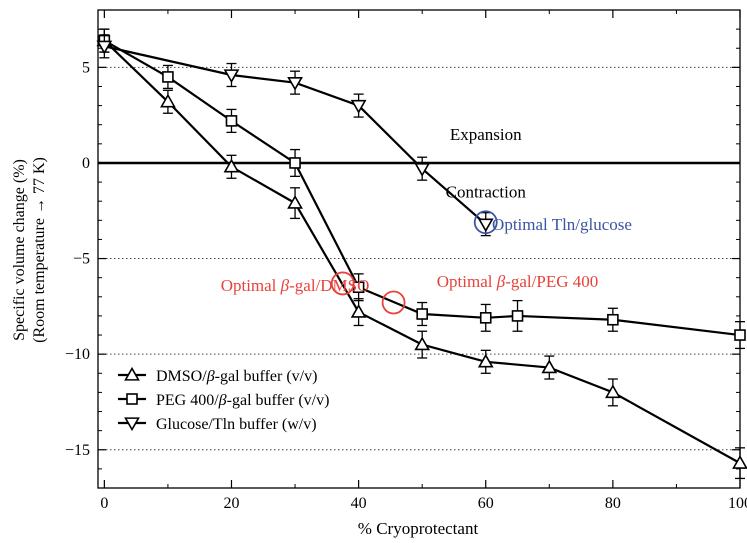 The image size is (747, 543). What do you see at coordinates (236, 376) in the screenshot?
I see `legend-label: DMSO/β-gal buffer (v/v)` at bounding box center [236, 376].